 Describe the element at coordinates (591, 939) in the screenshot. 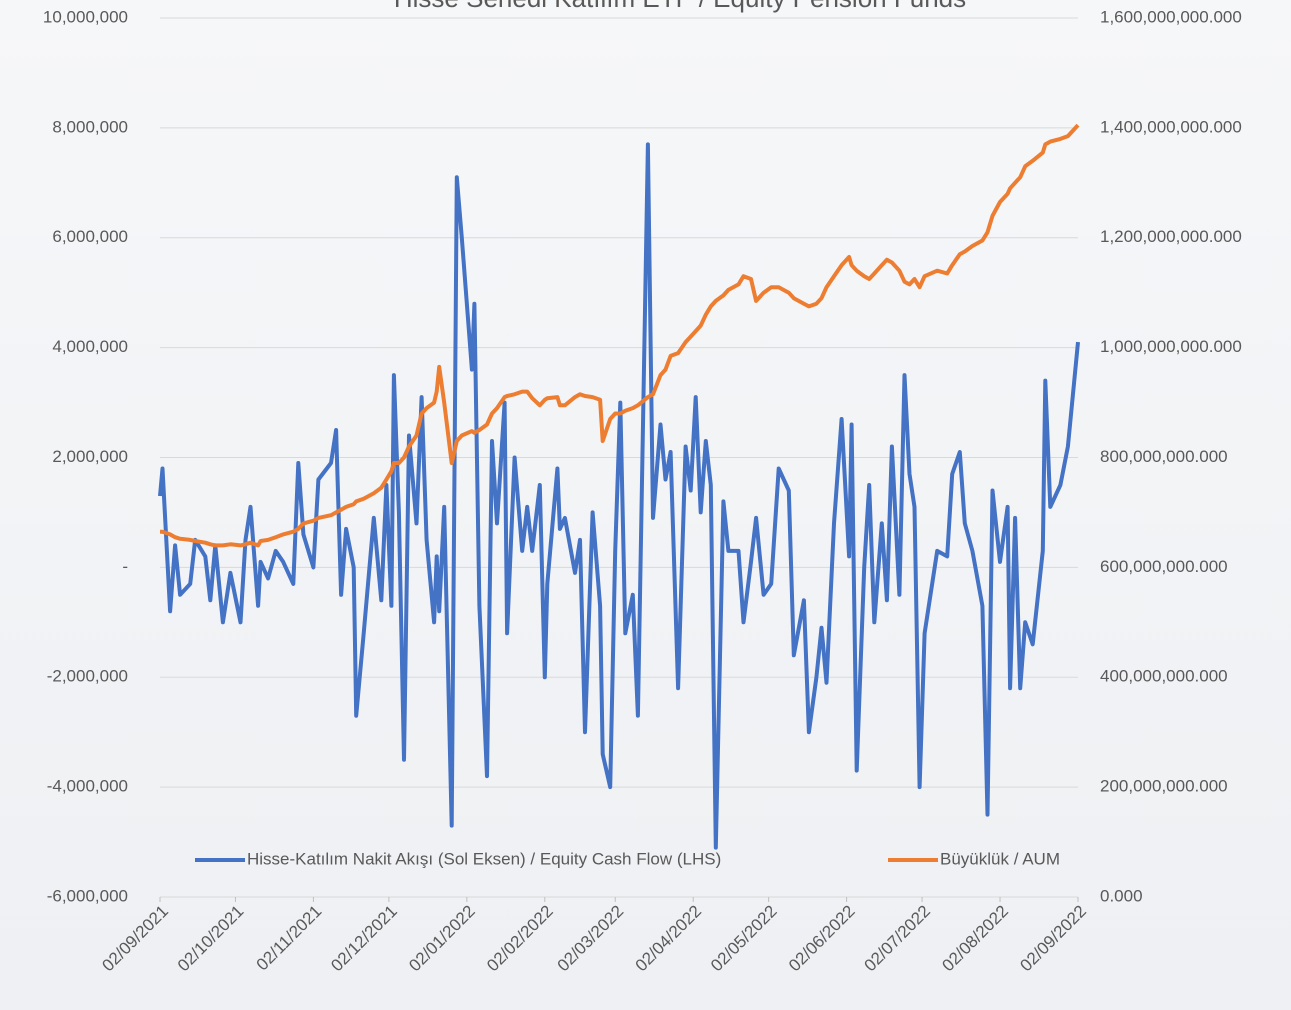

I see `x-tick-label: 02/03/2022` at that location.